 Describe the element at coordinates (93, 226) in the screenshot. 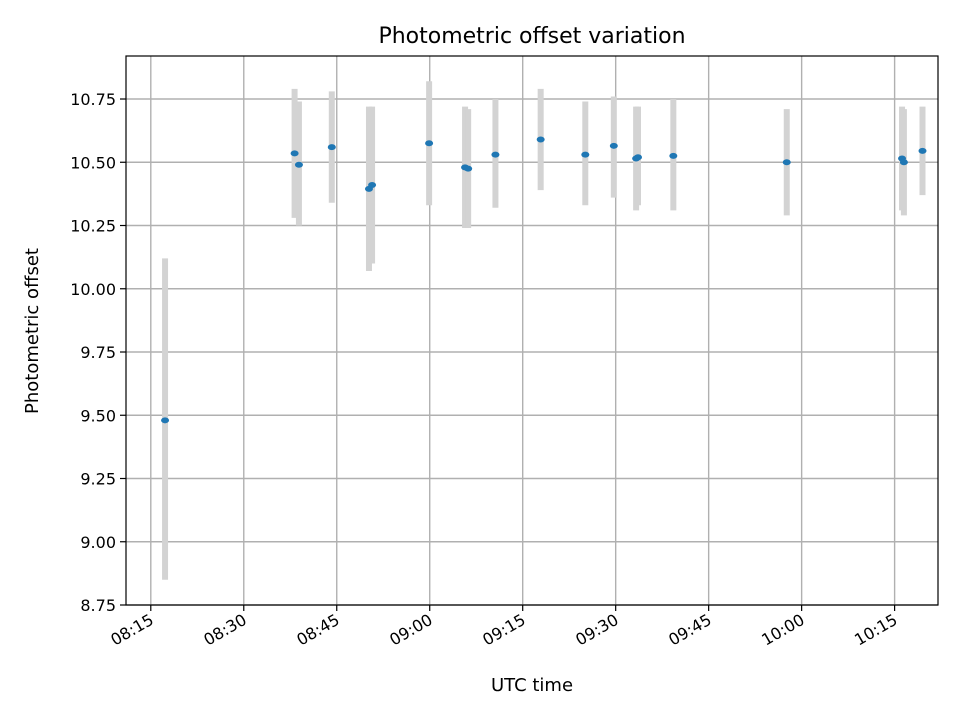

I see `y-tick-label: 10.25` at that location.